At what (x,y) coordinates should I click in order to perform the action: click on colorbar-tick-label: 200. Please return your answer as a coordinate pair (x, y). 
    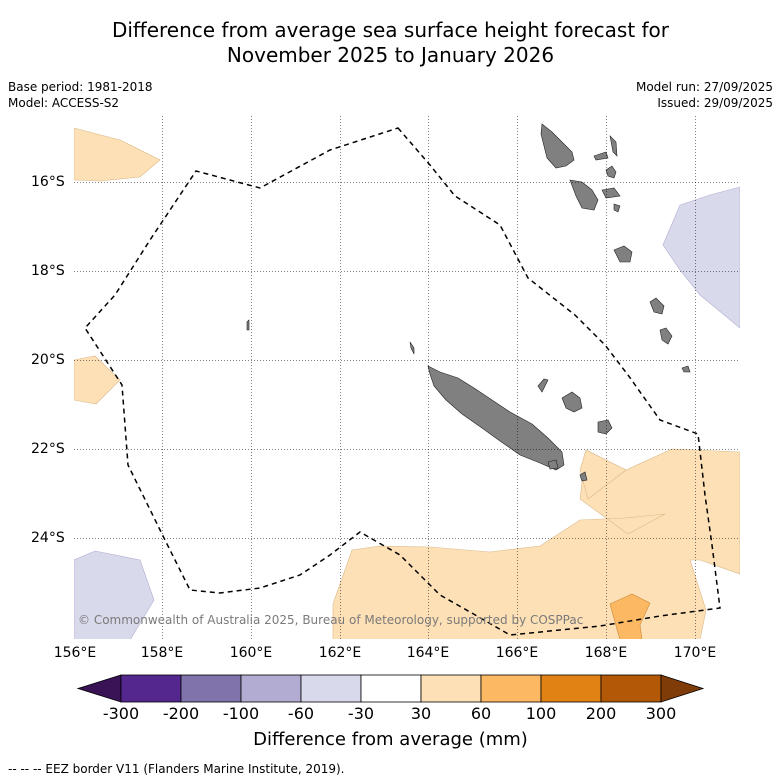
    Looking at the image, I should click on (601, 713).